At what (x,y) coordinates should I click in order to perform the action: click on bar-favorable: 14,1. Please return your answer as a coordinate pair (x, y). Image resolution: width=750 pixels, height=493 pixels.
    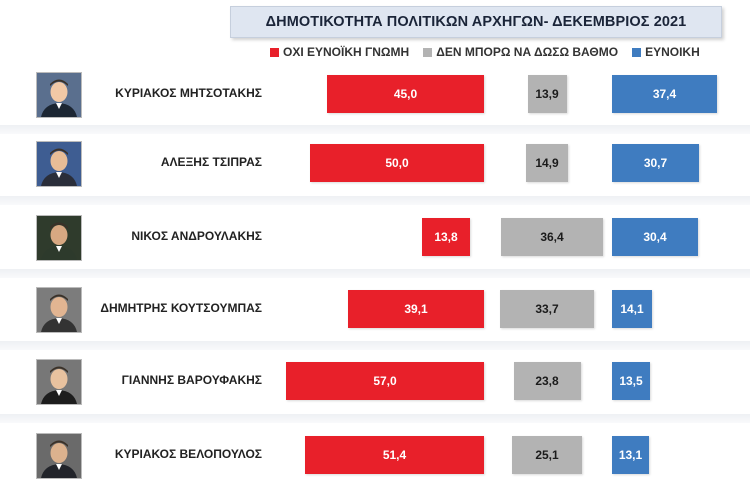
    Looking at the image, I should click on (632, 309).